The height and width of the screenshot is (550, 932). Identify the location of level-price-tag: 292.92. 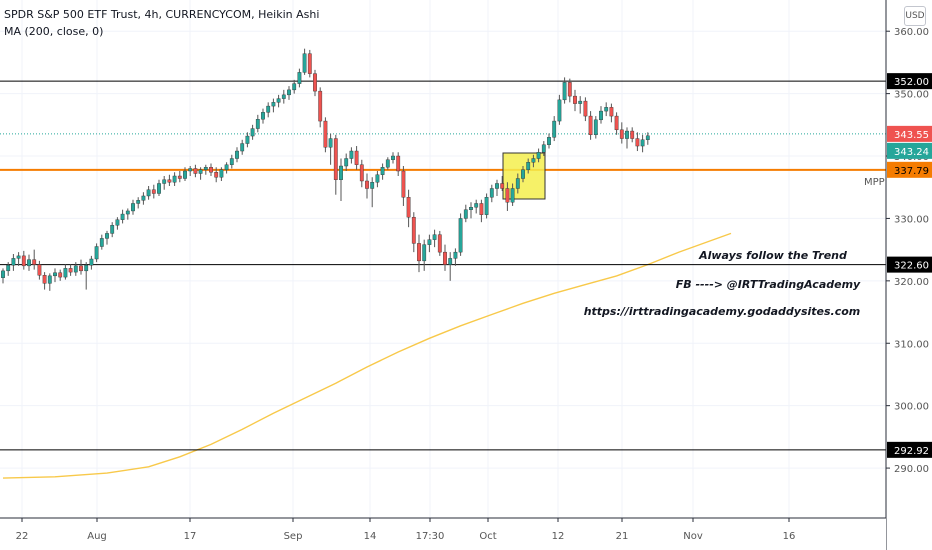
(911, 451).